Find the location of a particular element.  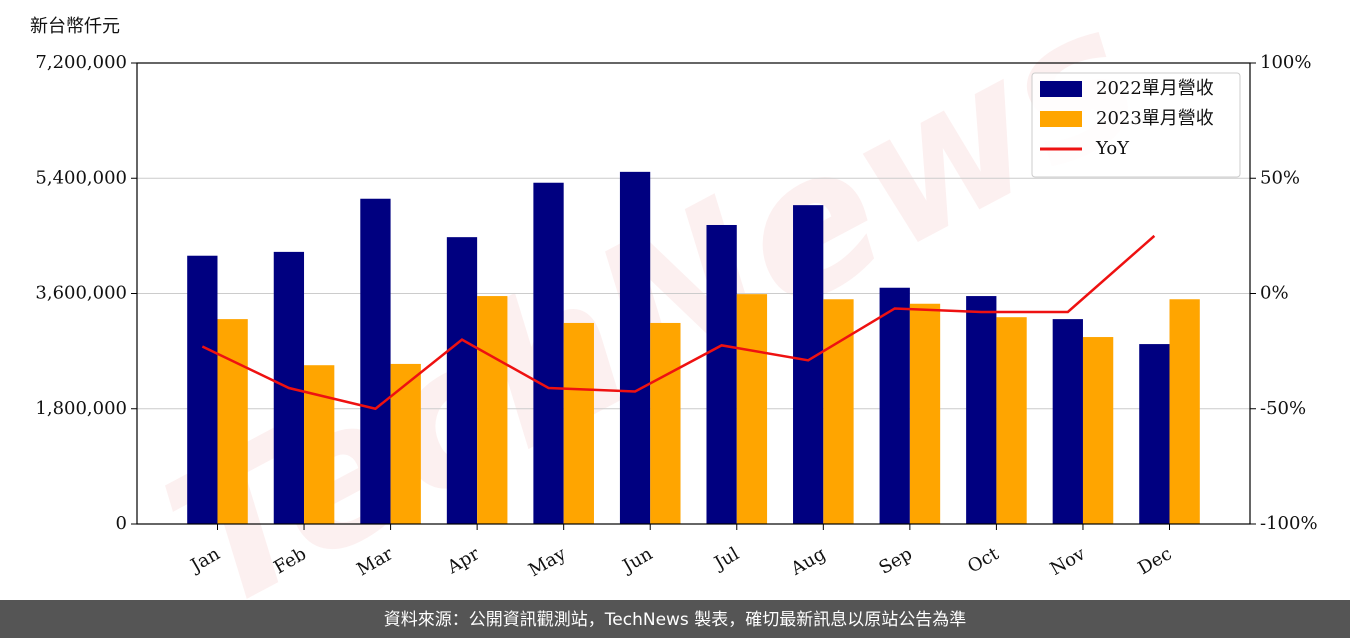

x-tick-label: Nov is located at coordinates (1068, 561).